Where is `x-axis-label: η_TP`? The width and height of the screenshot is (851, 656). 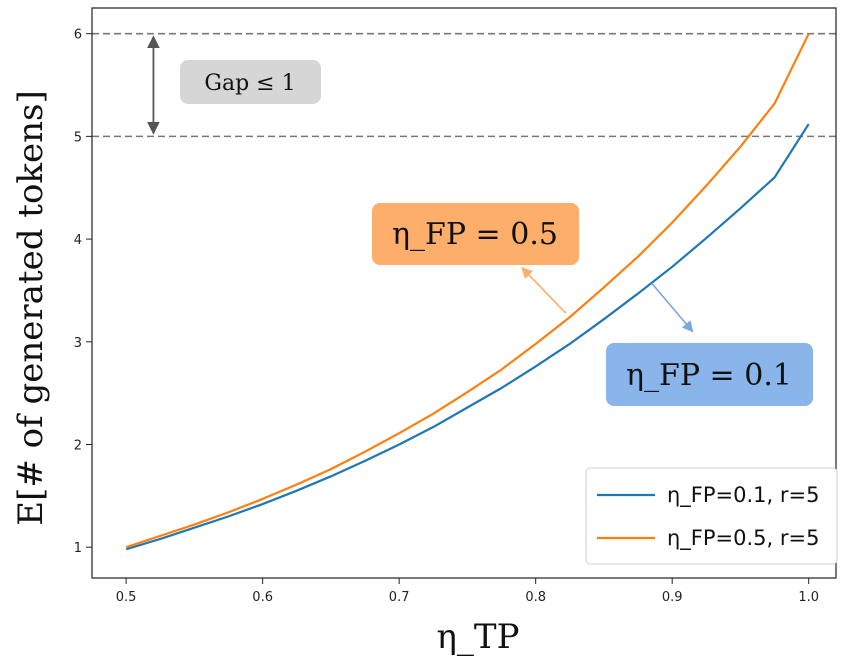
x-axis-label: η_TP is located at coordinates (478, 636).